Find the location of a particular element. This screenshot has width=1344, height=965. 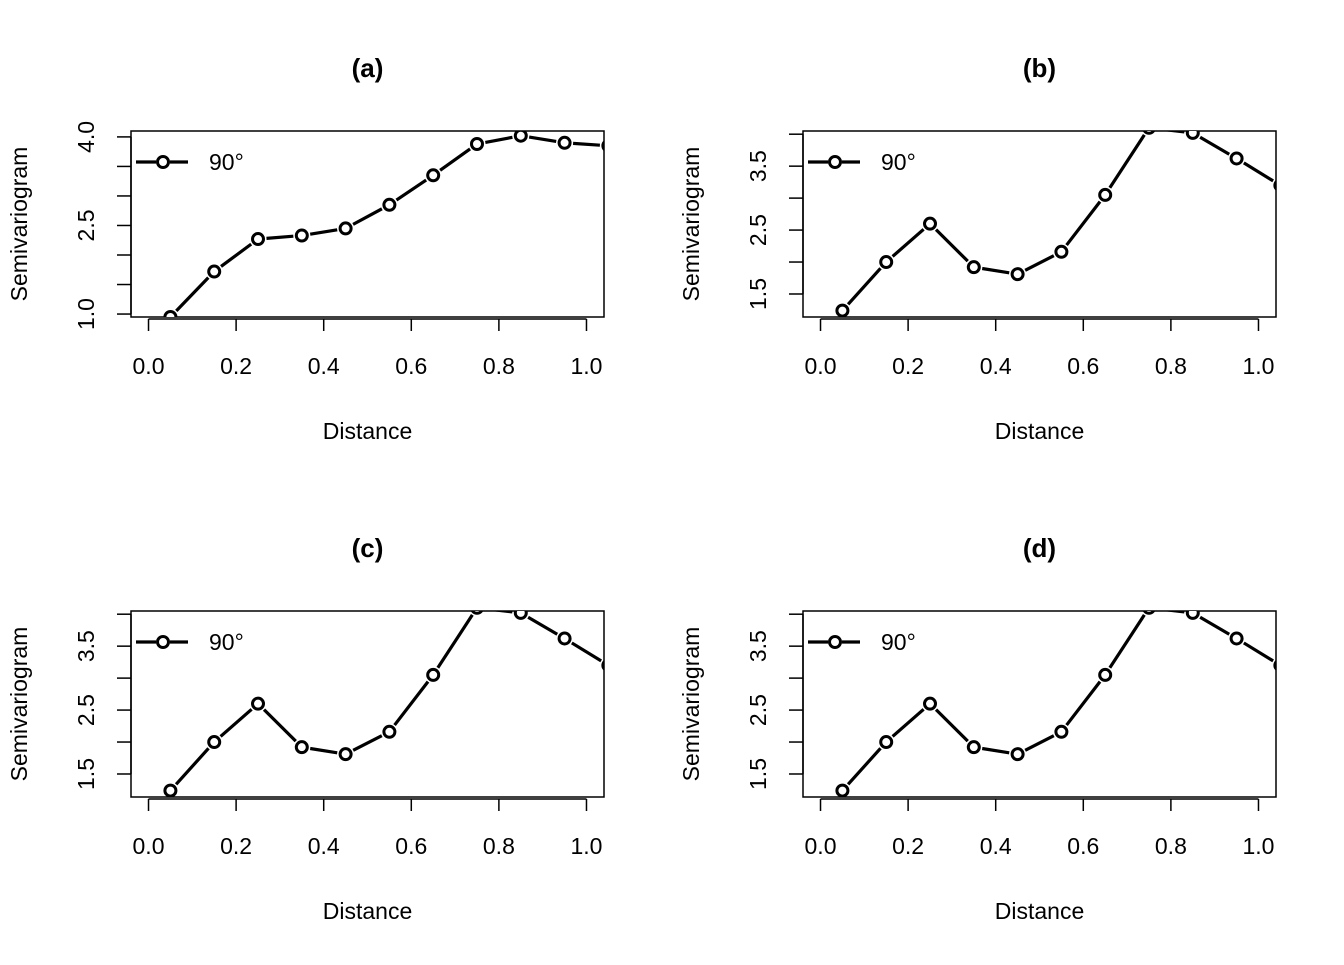

legend-marker is located at coordinates (835, 162).